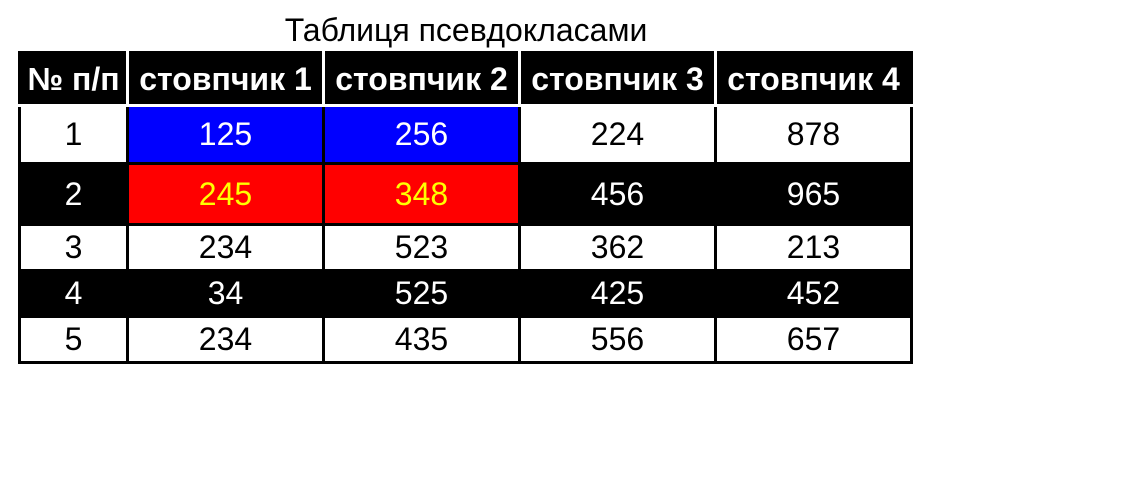 This screenshot has height=481, width=1123. What do you see at coordinates (421, 79) in the screenshot?
I see `header-cell-column-2: стовпчик 2` at bounding box center [421, 79].